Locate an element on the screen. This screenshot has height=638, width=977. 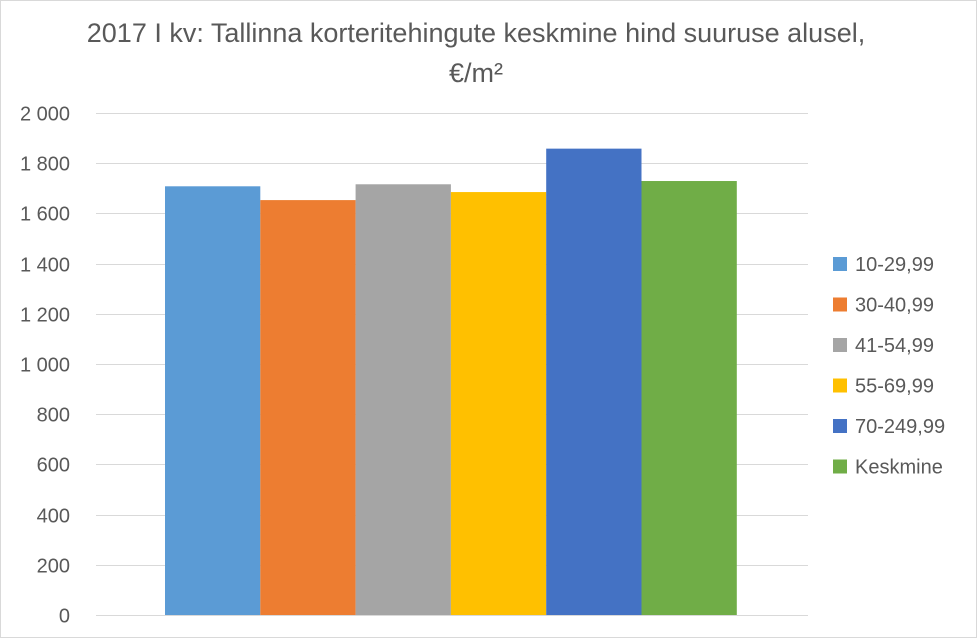
y-tick-label: 2 000 is located at coordinates (45, 115).